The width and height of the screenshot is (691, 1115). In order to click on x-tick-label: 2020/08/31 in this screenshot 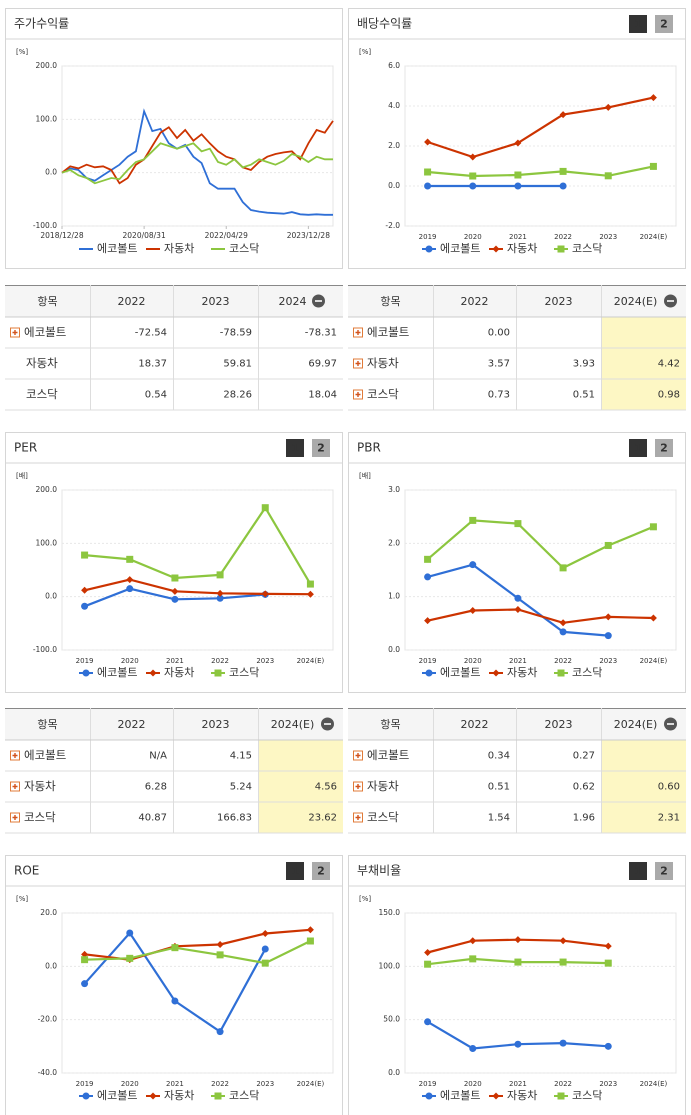, I will do `click(144, 235)`.